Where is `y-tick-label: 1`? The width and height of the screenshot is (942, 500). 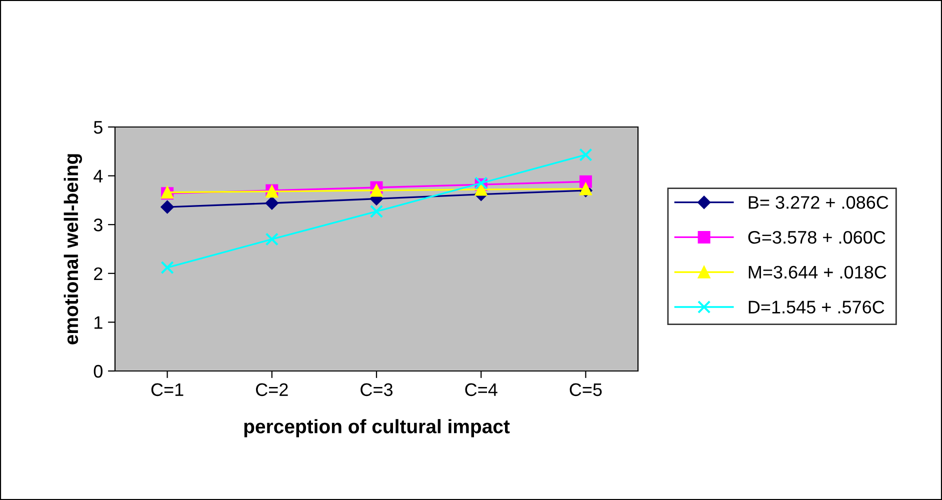
y-tick-label: 1 is located at coordinates (98, 322).